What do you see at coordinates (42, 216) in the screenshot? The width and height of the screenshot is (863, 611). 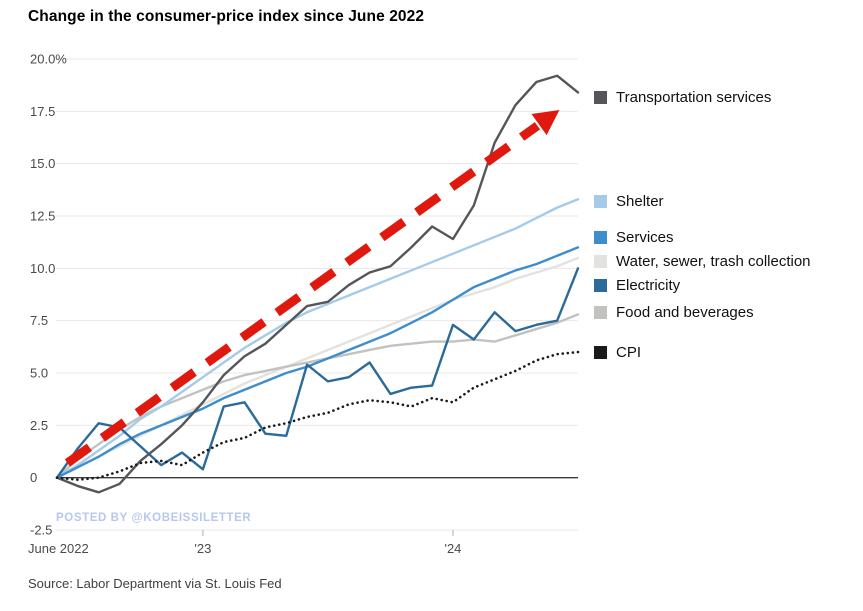 I see `svg-text: 12.5` at bounding box center [42, 216].